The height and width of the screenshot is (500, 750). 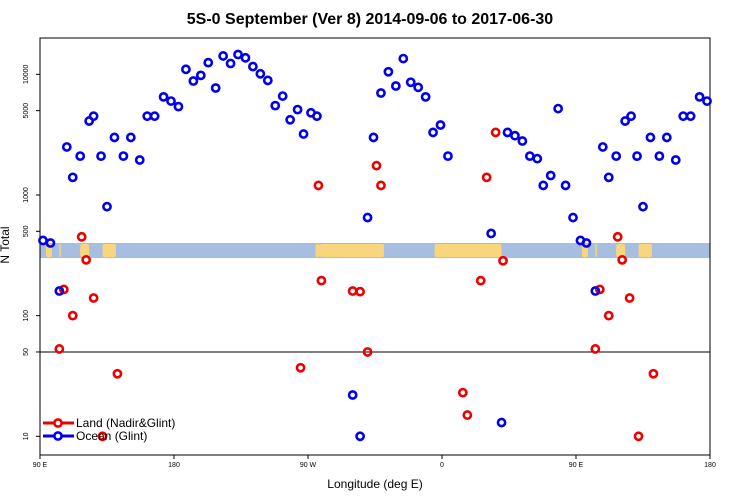 I want to click on legend: Land (Nadir&Glint)Ocean (Glint), so click(x=109, y=429).